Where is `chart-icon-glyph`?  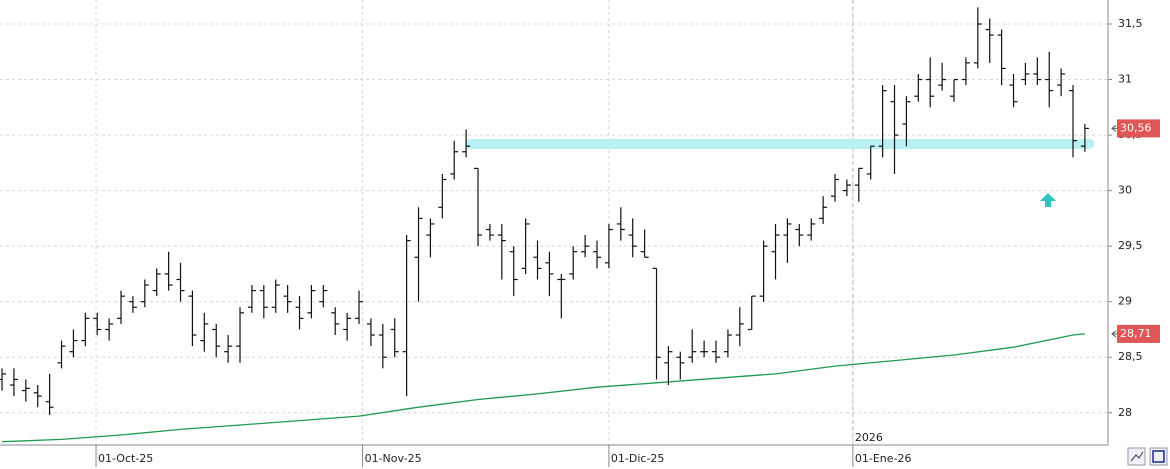
chart-icon-glyph is located at coordinates (1137, 456).